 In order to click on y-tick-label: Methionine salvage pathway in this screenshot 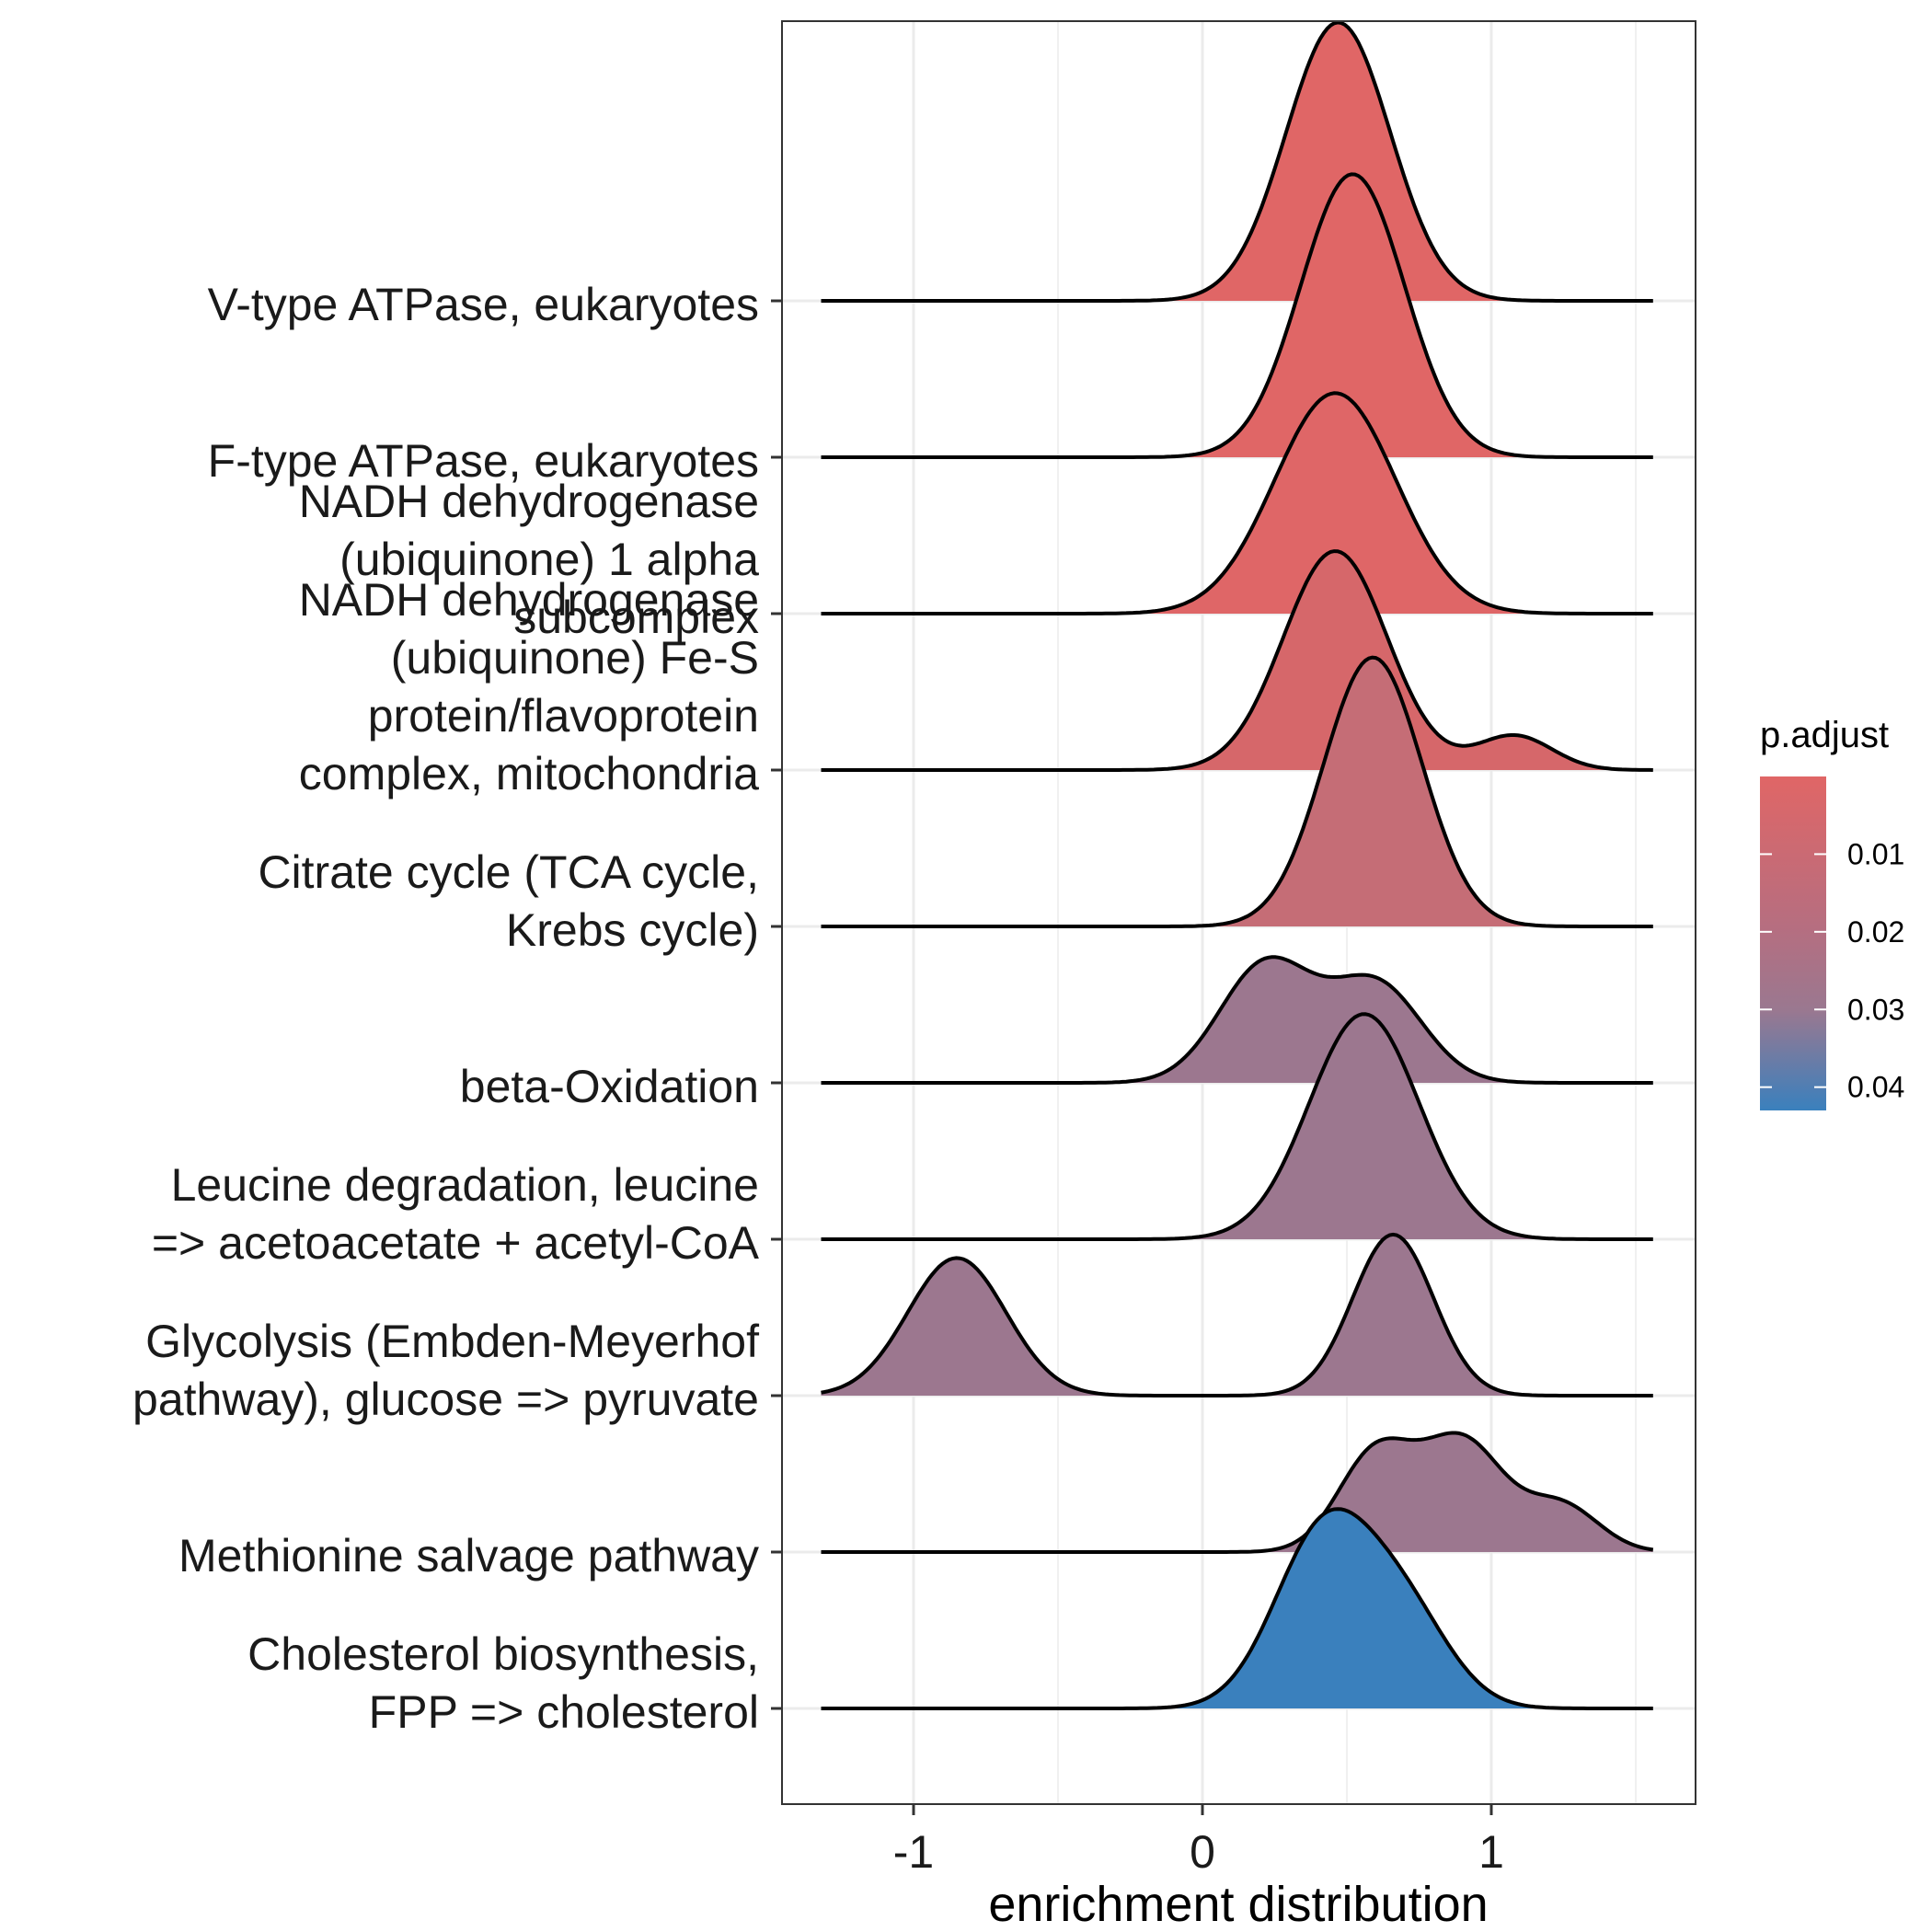, I will do `click(468, 1555)`.